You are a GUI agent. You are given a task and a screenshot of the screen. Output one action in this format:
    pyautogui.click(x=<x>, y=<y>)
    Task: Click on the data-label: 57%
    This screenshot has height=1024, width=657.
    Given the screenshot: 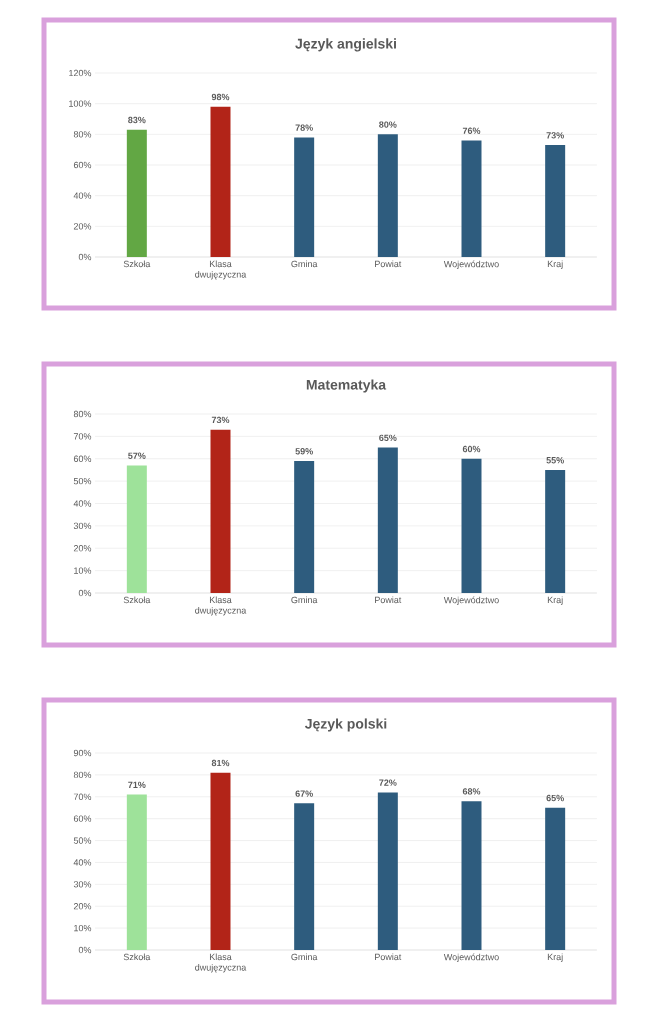 What is the action you would take?
    pyautogui.click(x=137, y=455)
    